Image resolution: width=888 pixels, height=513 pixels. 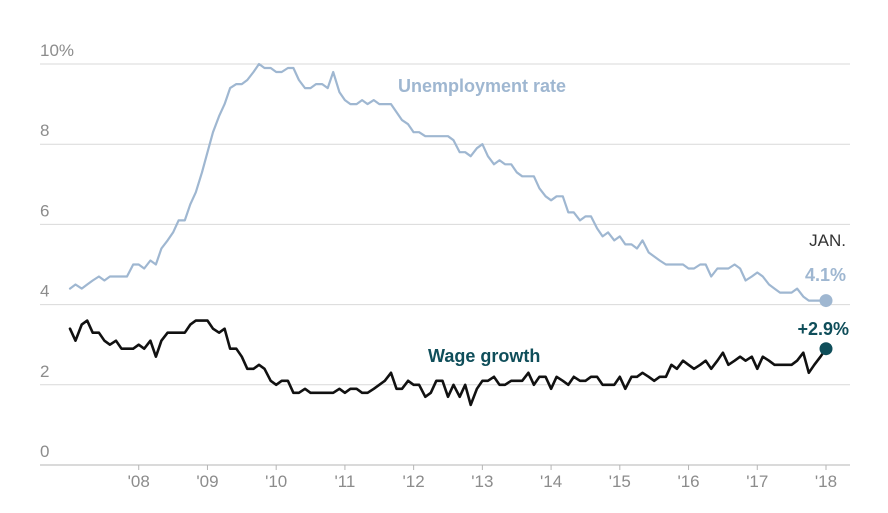 I want to click on x-tick-label: '10, so click(x=276, y=481).